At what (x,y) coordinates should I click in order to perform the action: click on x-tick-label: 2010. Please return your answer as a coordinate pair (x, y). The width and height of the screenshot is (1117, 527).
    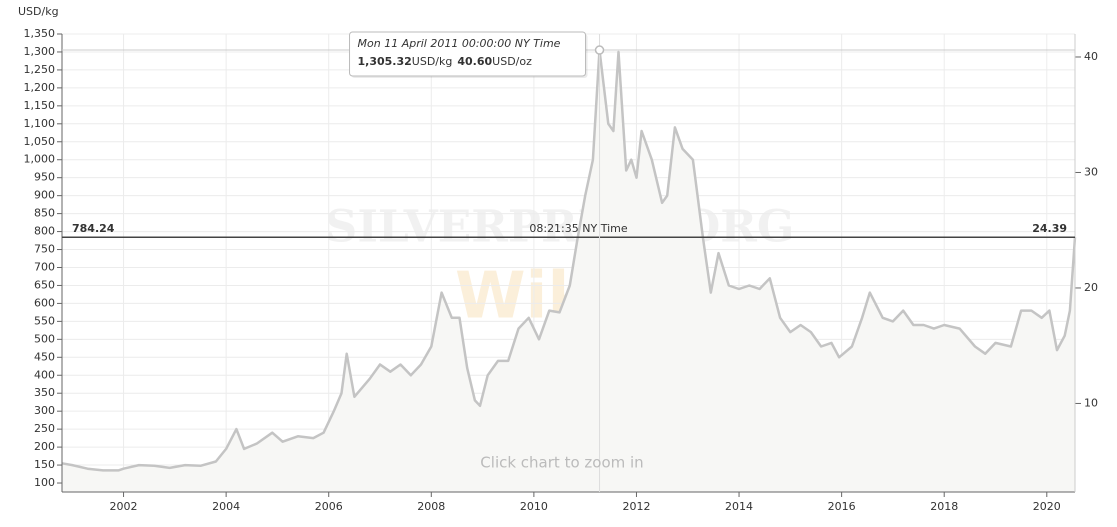
    Looking at the image, I should click on (534, 506).